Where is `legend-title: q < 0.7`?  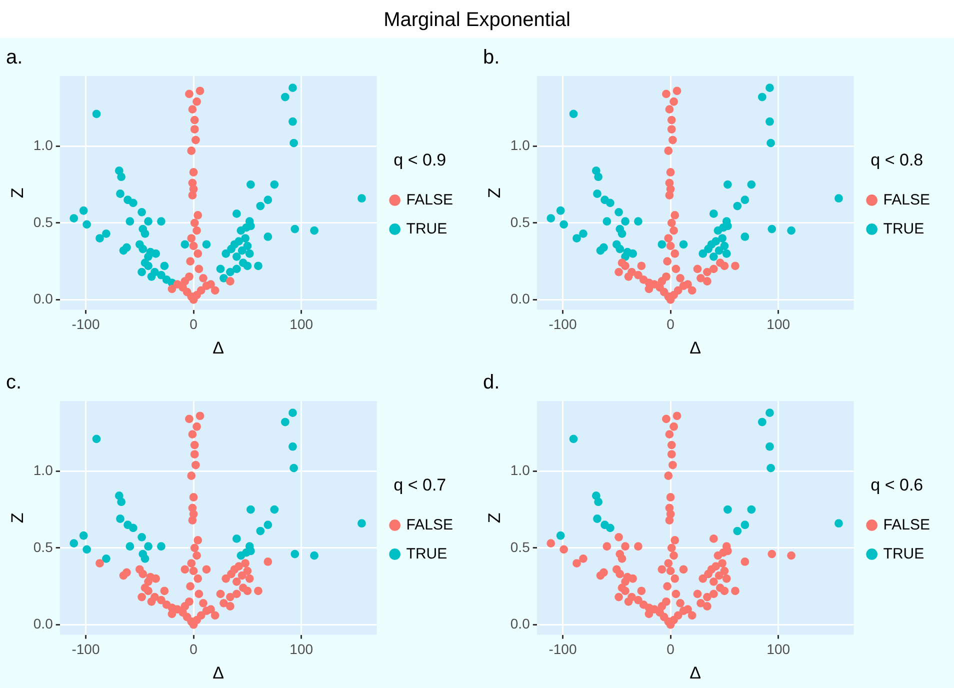
legend-title: q < 0.7 is located at coordinates (420, 484).